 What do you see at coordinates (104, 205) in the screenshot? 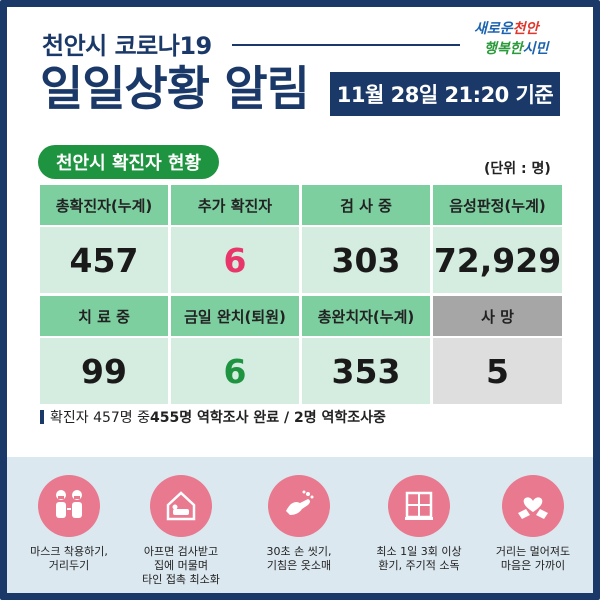
I see `stat-label-total-confirmed: 총확진자(누계)` at bounding box center [104, 205].